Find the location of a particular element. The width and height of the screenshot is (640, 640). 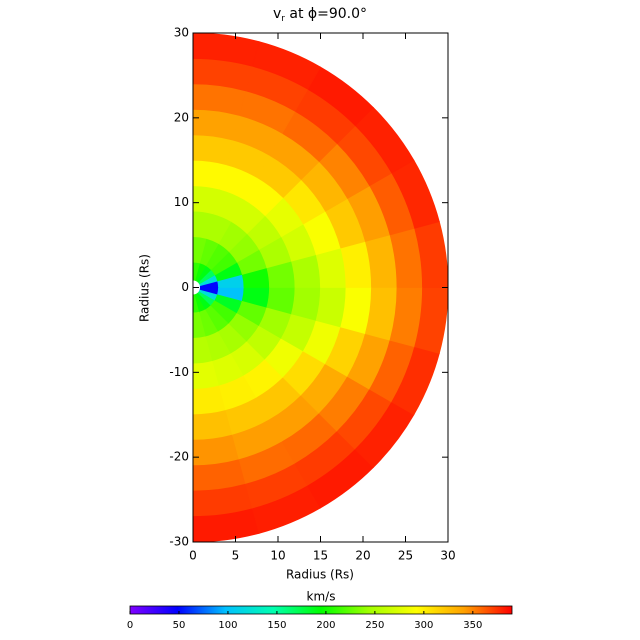

colorbar-tick-label: 100 is located at coordinates (227, 625).